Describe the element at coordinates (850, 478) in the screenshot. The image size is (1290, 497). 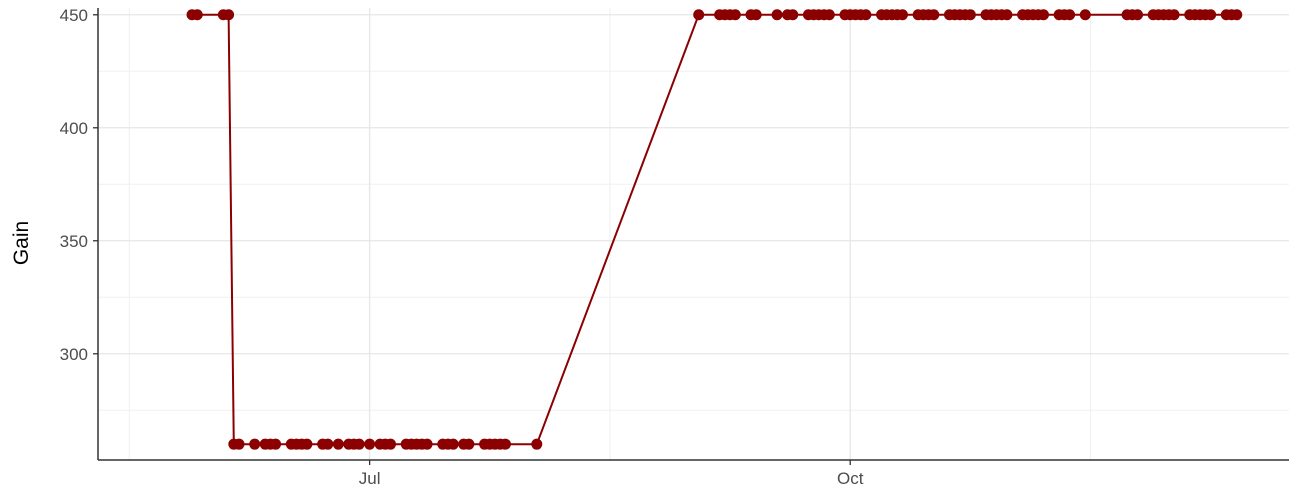
I see `x-tick-label: Oct` at that location.